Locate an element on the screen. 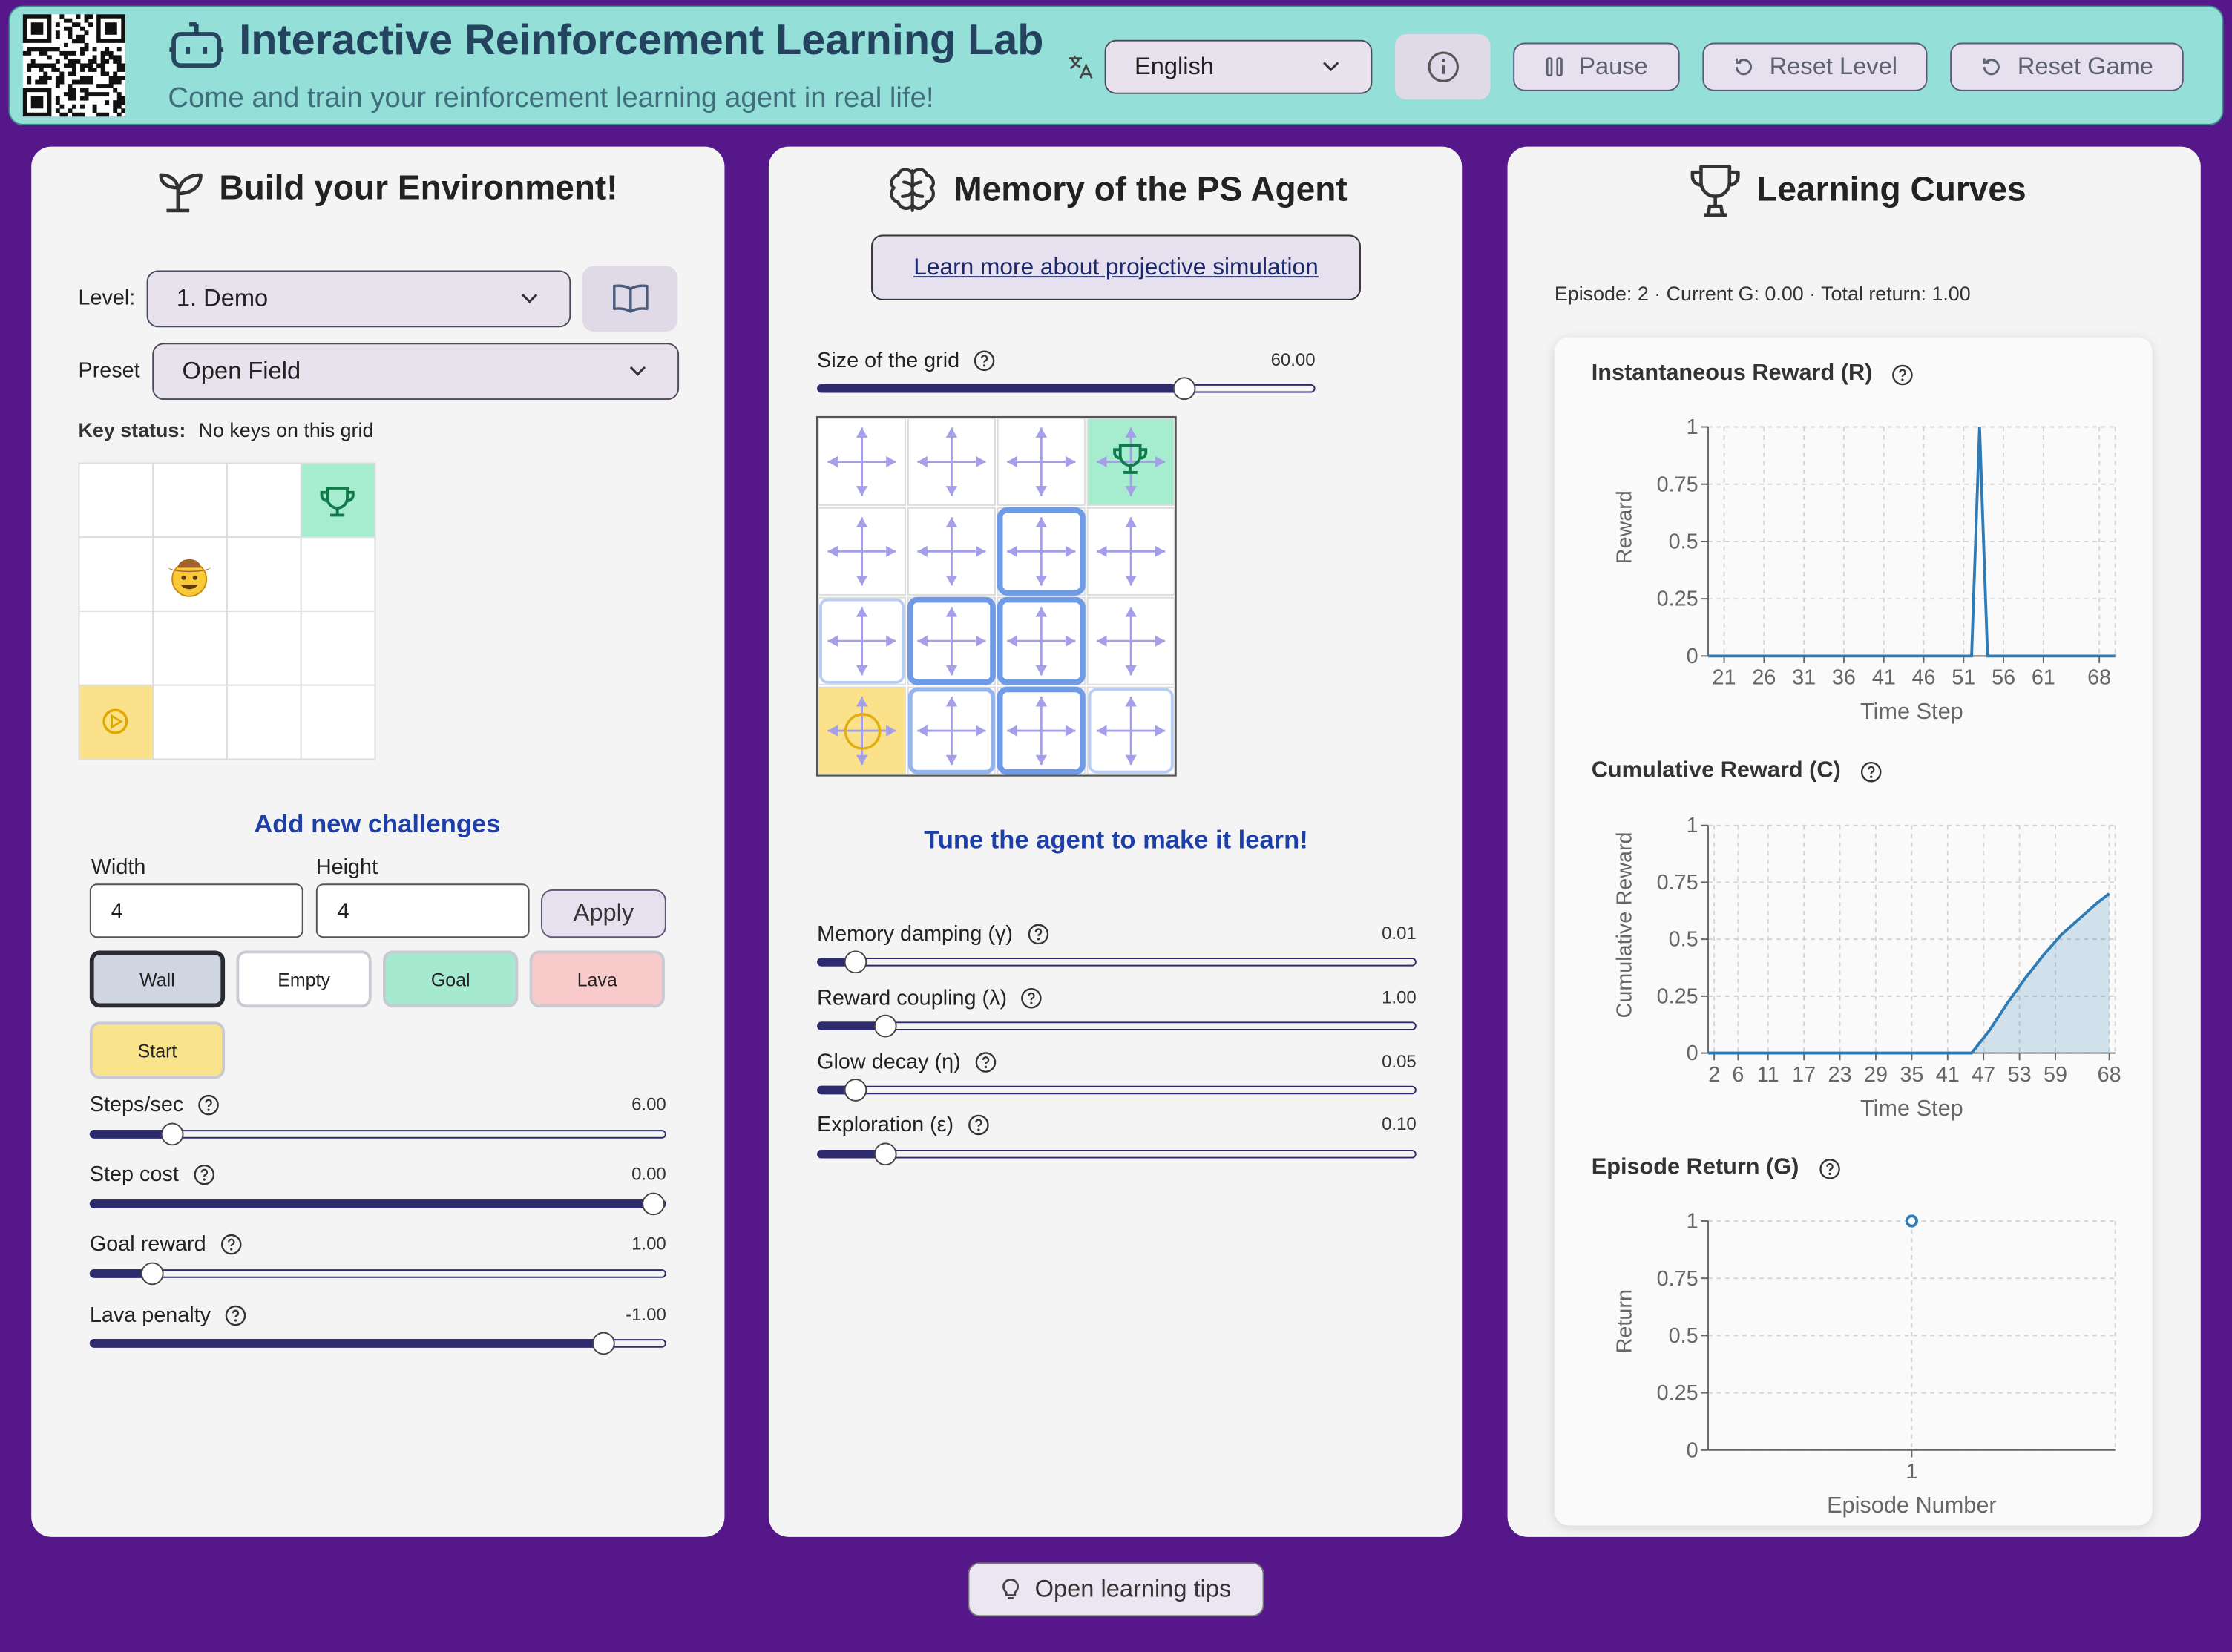  memory-slider-track is located at coordinates (1117, 962).